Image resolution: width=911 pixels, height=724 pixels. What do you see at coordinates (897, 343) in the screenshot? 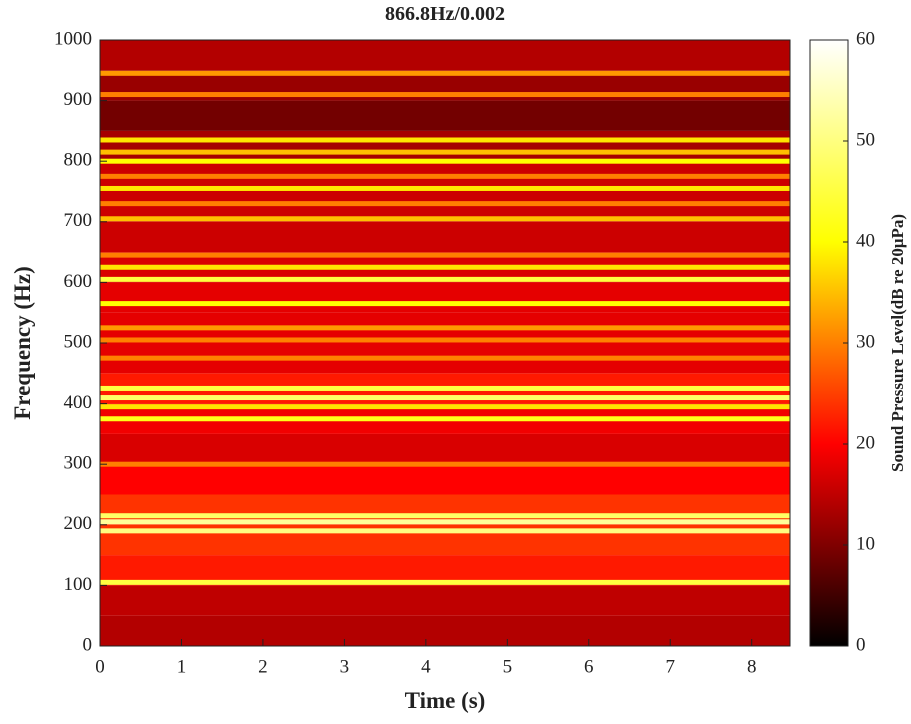
I see `colorbar-label: Sound Pressure Level(dB re 20μPa)` at bounding box center [897, 343].